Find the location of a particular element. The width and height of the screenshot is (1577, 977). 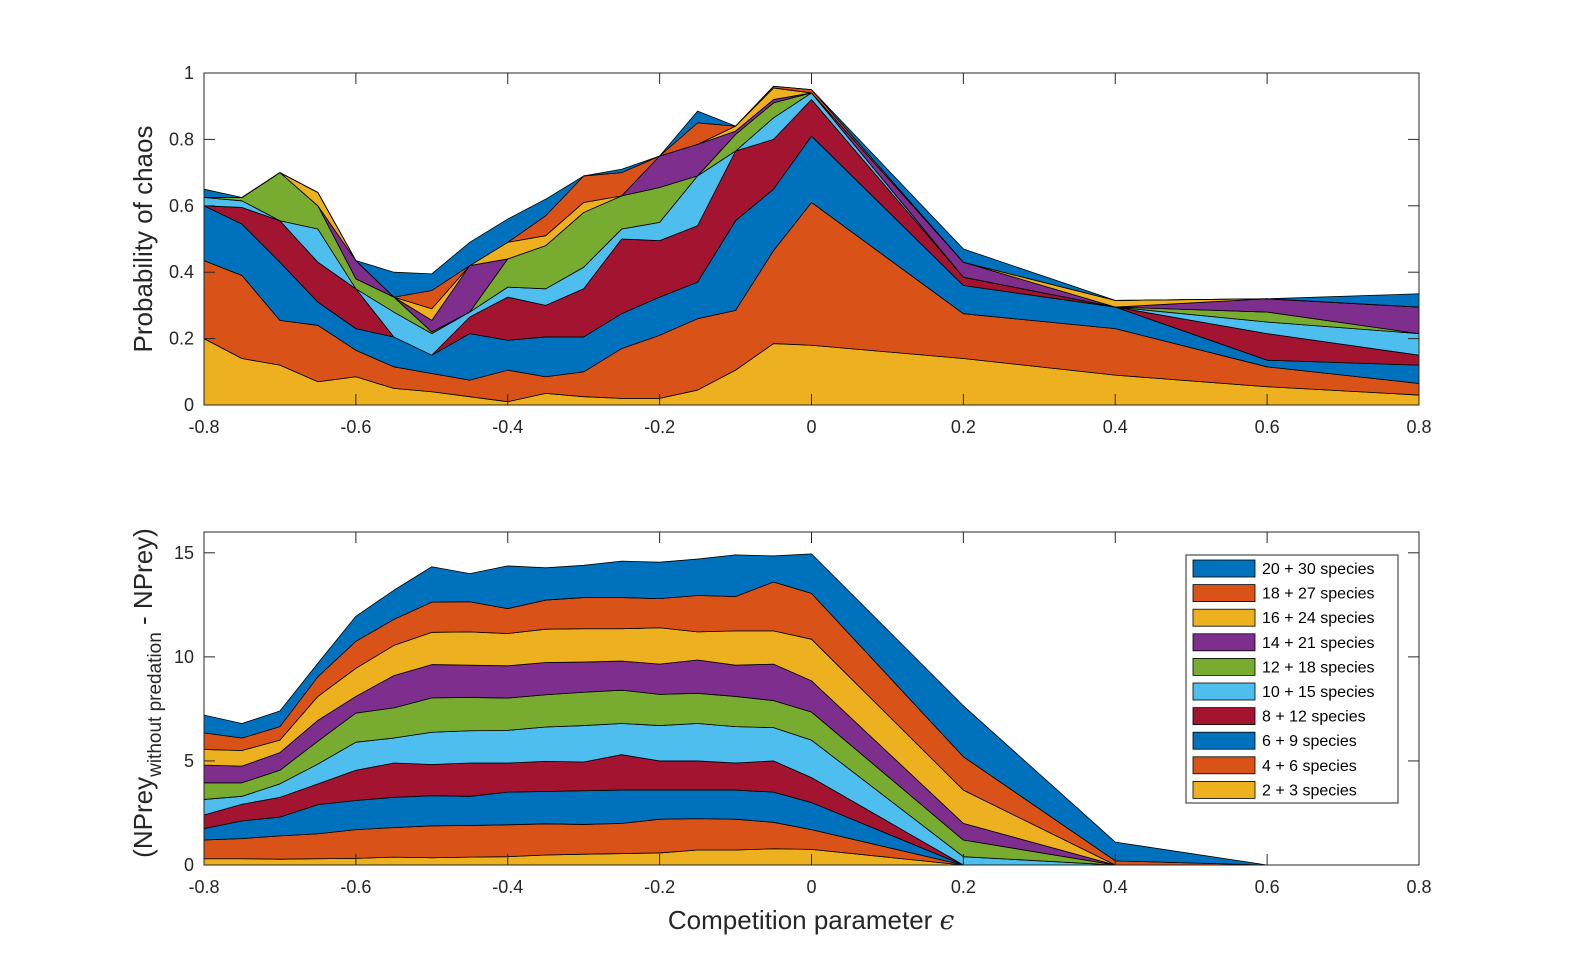

legend-item: 6 + 9 species is located at coordinates (1274, 740).